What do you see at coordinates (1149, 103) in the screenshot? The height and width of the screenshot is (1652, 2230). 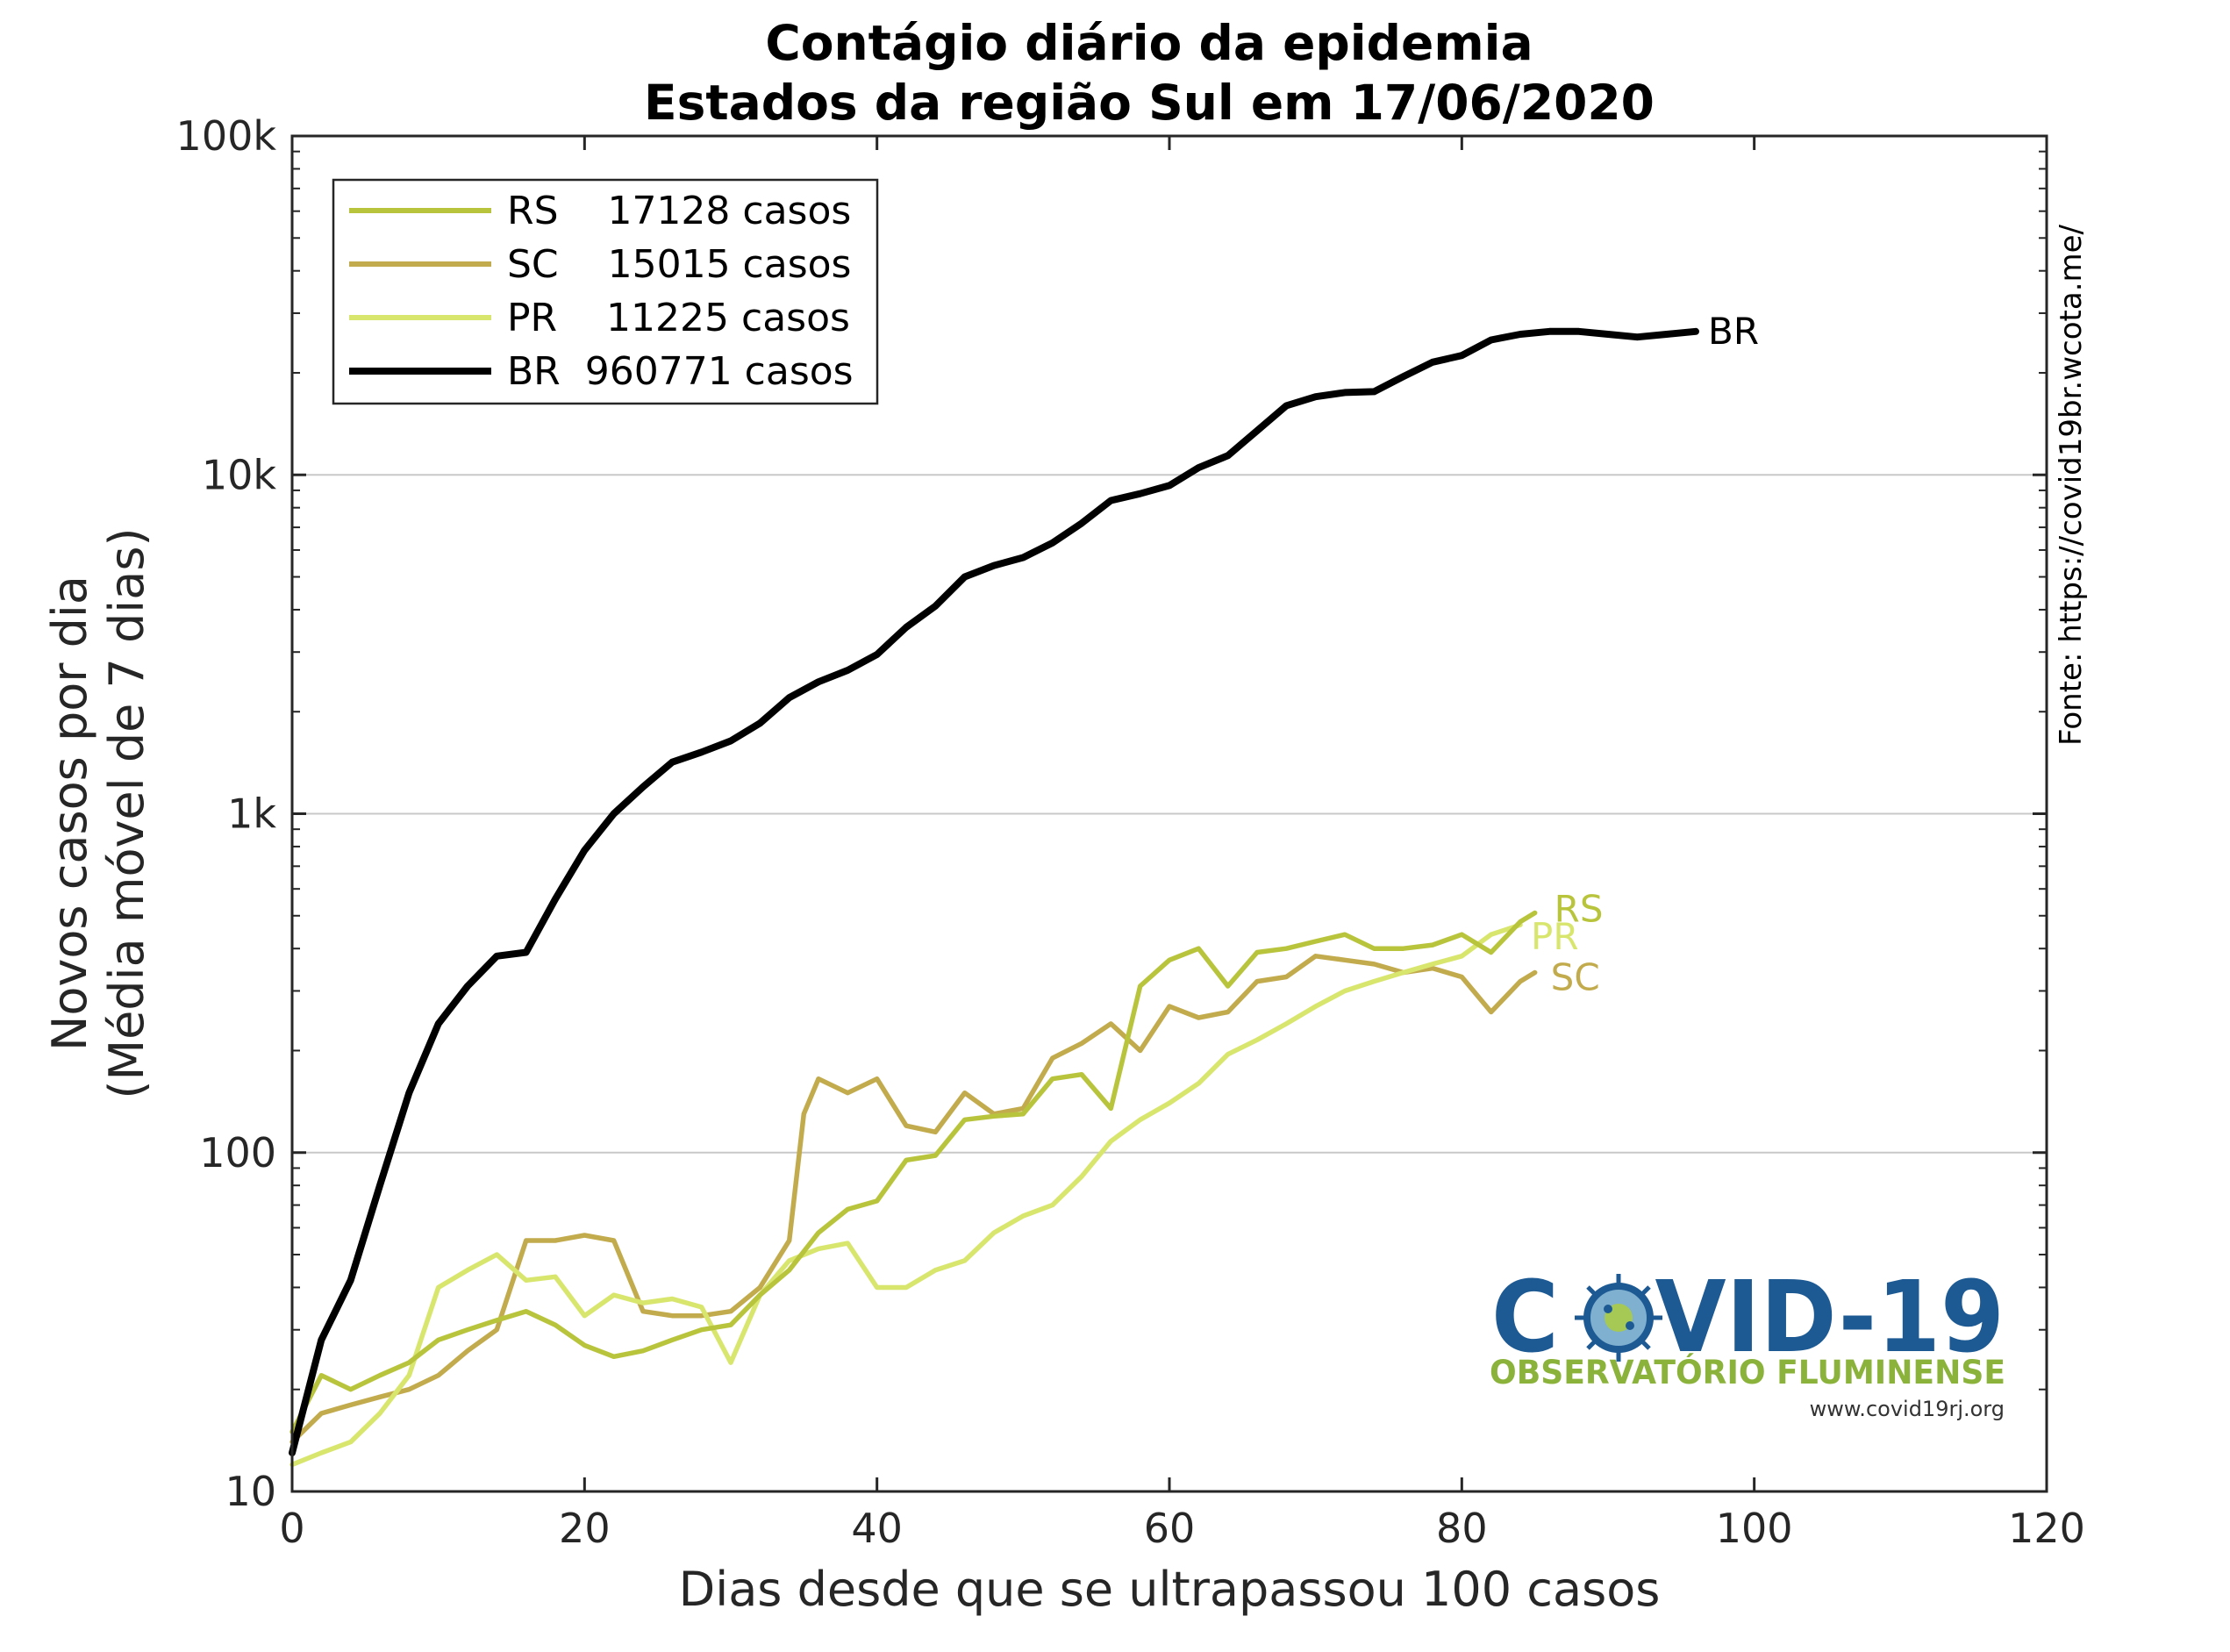 I see `chart-subtitle: Estados da região Sul em 17/06/2020` at bounding box center [1149, 103].